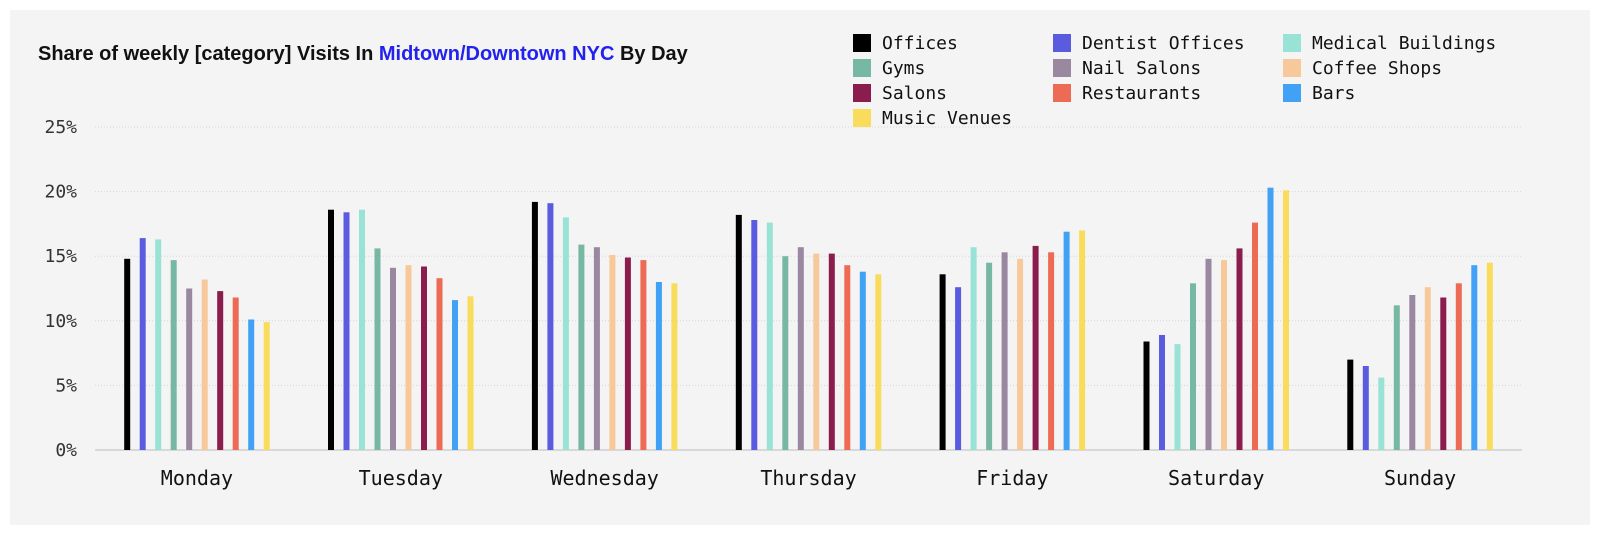 The width and height of the screenshot is (1600, 543). What do you see at coordinates (808, 478) in the screenshot?
I see `x-tick-label: Thursday` at bounding box center [808, 478].